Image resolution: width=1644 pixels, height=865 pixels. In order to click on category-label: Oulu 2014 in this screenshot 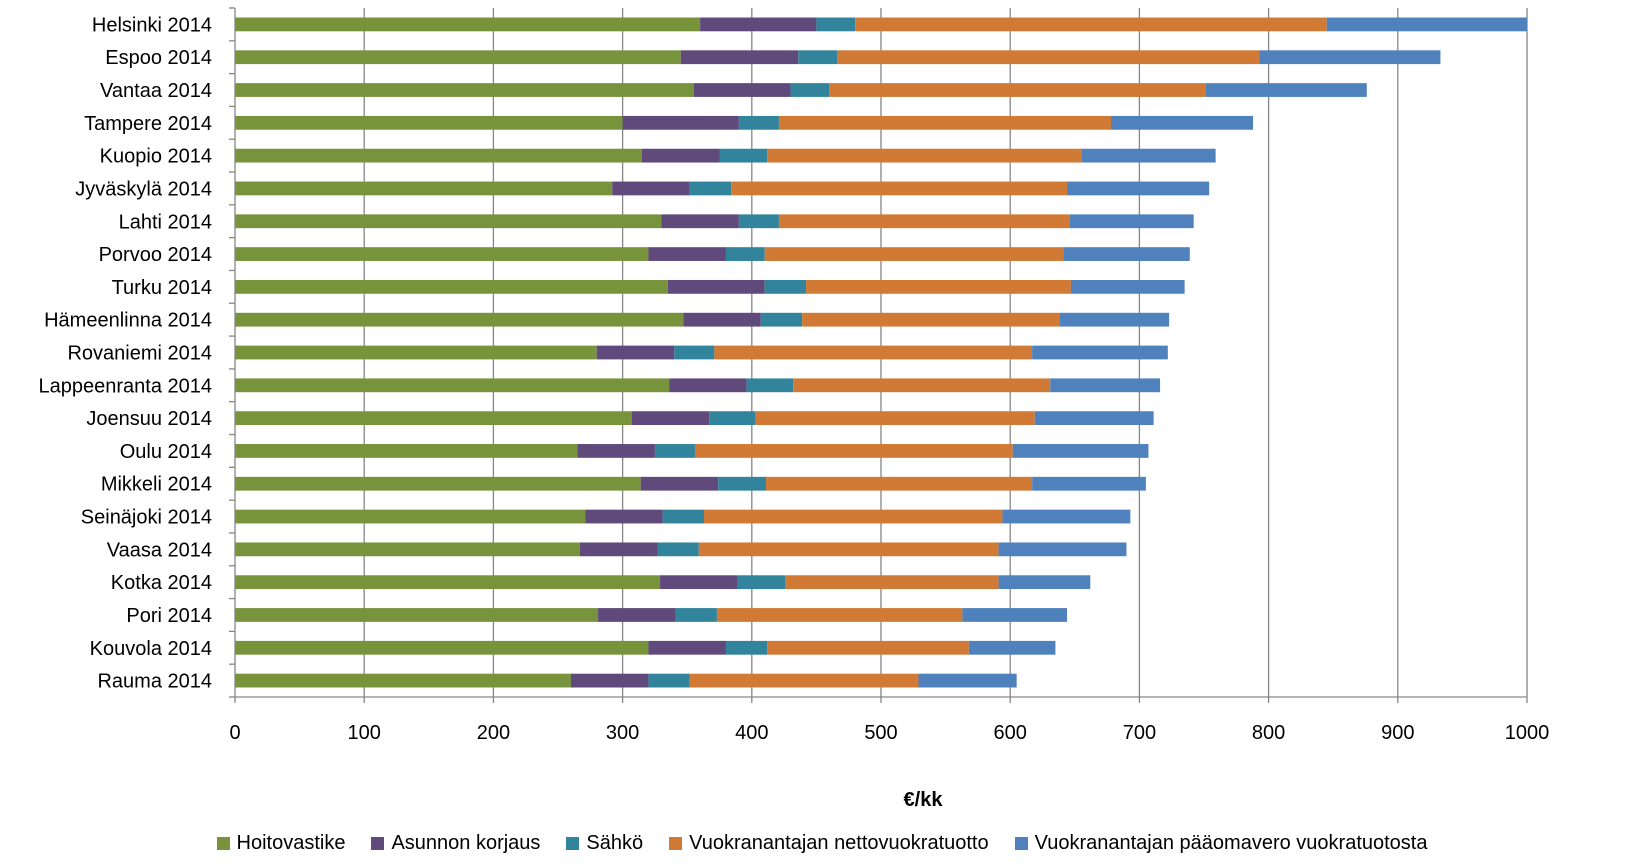, I will do `click(166, 452)`.